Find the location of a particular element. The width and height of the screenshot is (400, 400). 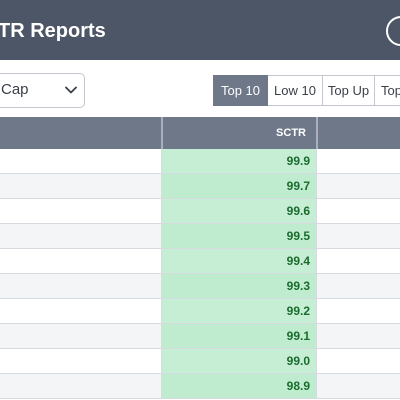

tab-top-partial: Top is located at coordinates (387, 90).